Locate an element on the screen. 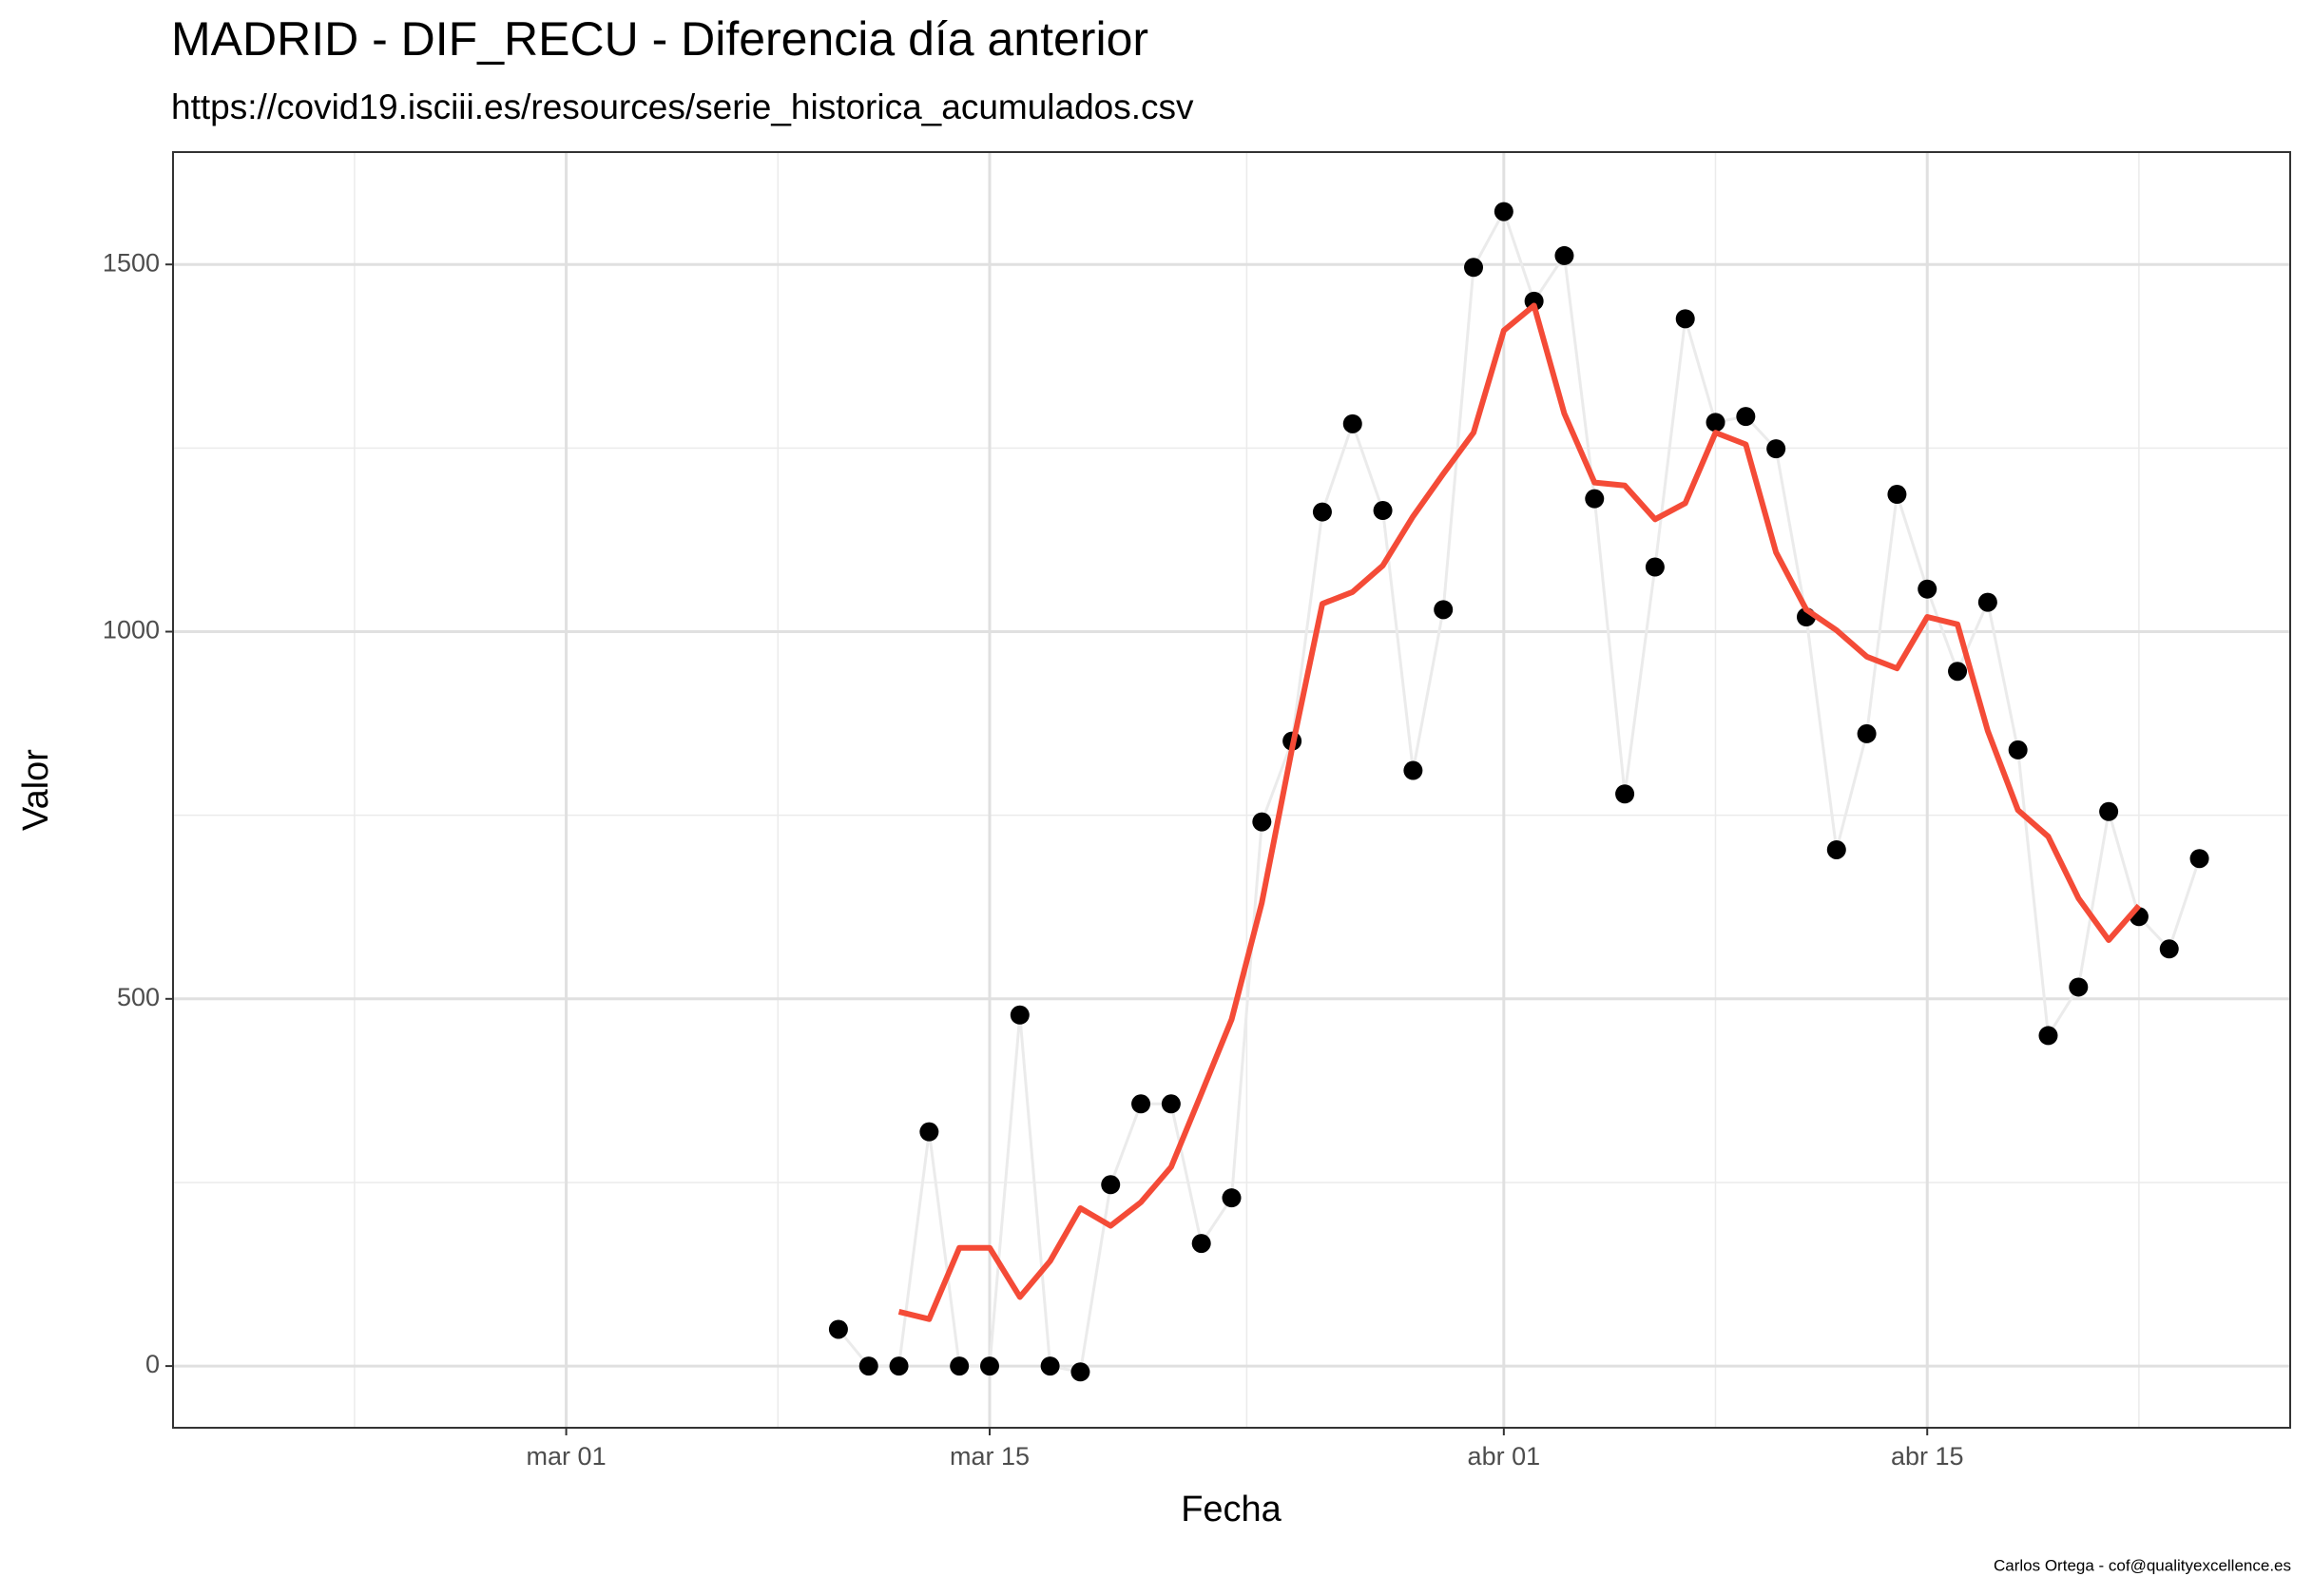 The height and width of the screenshot is (1596, 2313). x-axis-label: Fecha is located at coordinates (1232, 1509).